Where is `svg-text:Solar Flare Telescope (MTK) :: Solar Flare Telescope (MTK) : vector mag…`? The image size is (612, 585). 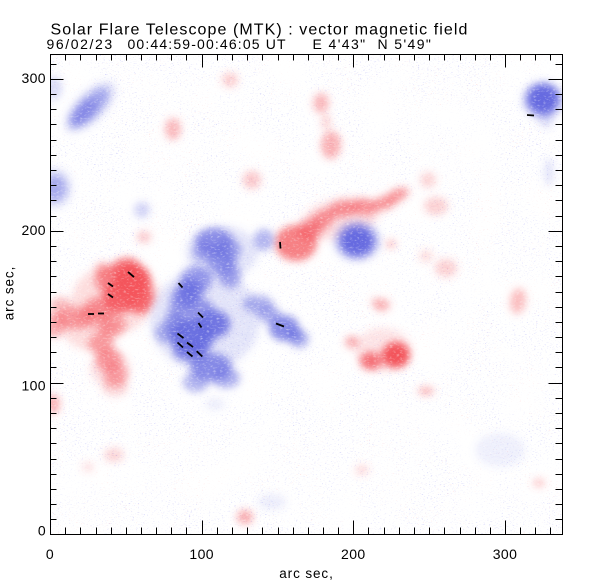
svg-text:Solar Flare Telescope (MTK) :: Solar Flare Telescope (MTK) : vector mag… is located at coordinates (260, 29).